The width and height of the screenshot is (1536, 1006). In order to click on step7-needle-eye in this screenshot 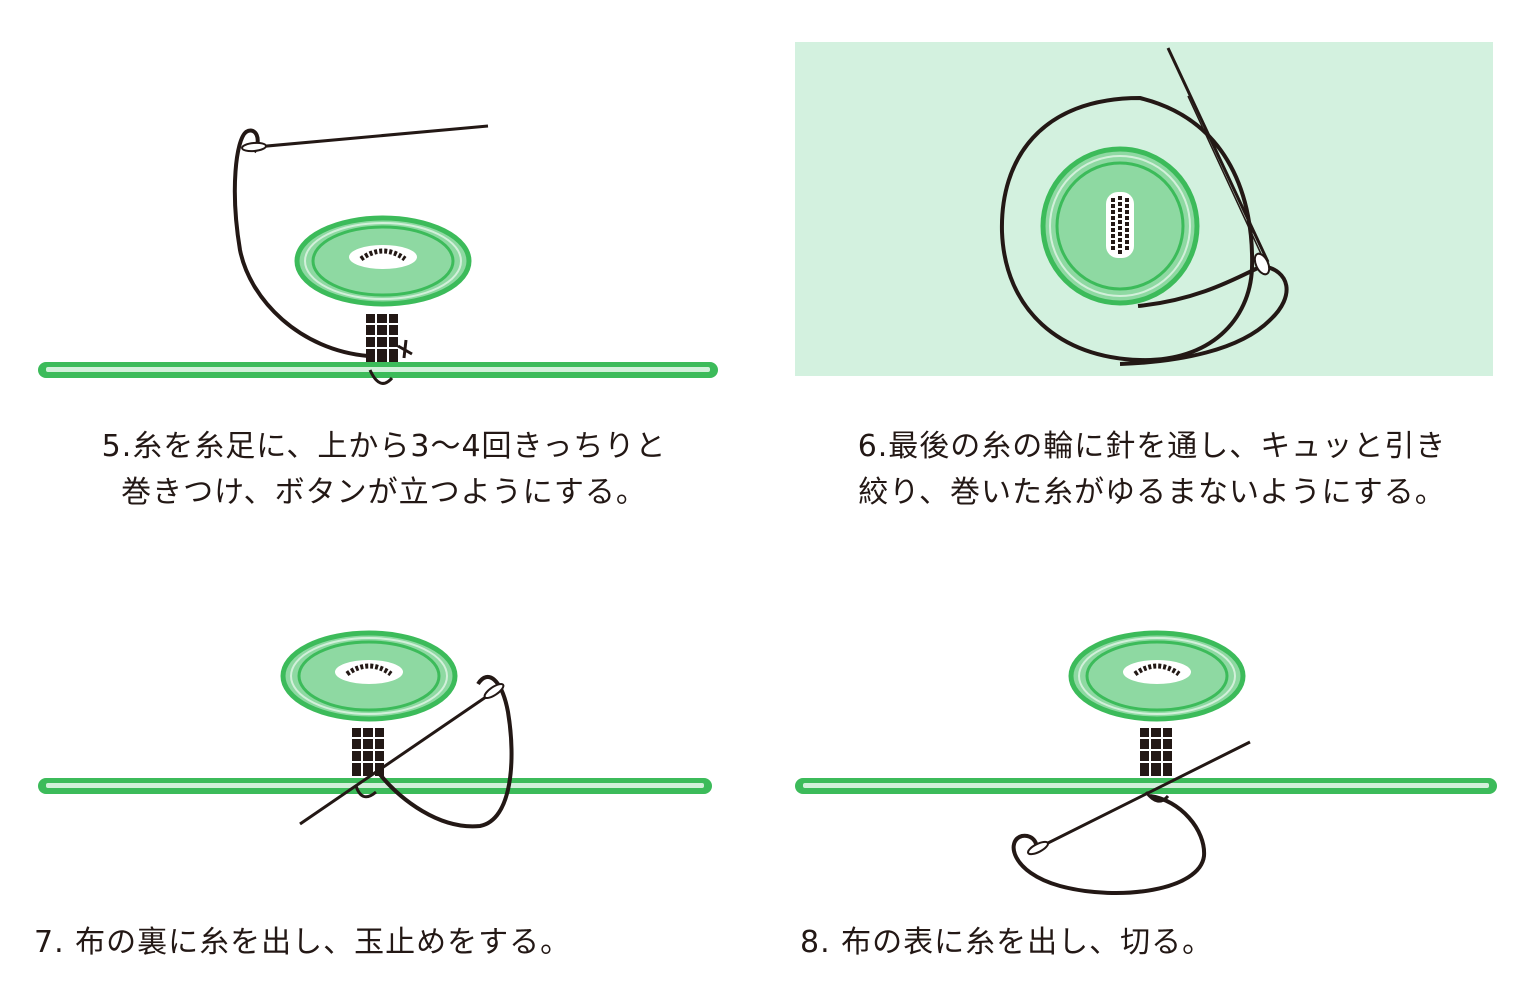, I will do `click(494, 691)`.